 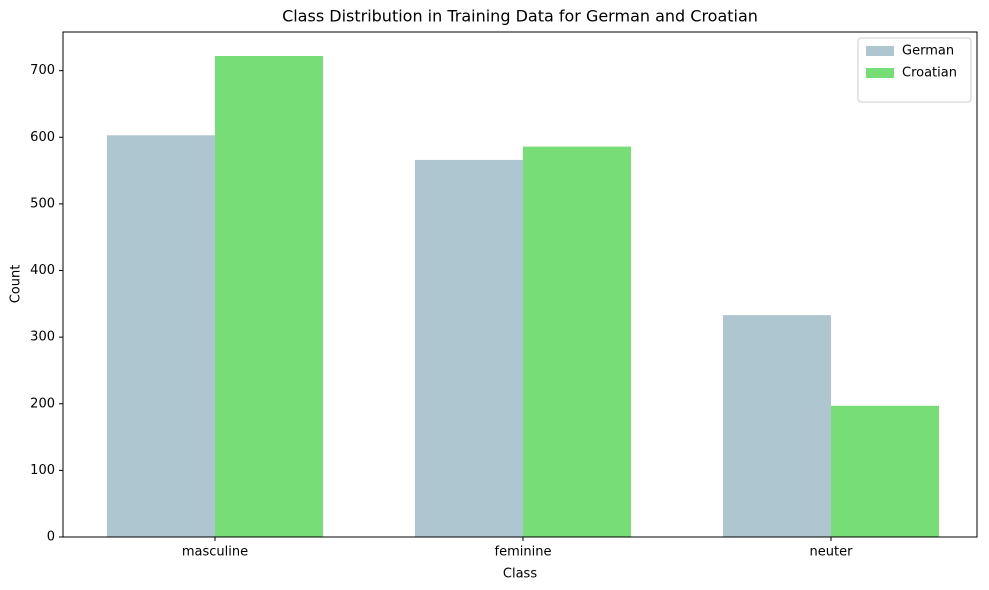 I want to click on y-tick-label: 0, so click(x=51, y=537).